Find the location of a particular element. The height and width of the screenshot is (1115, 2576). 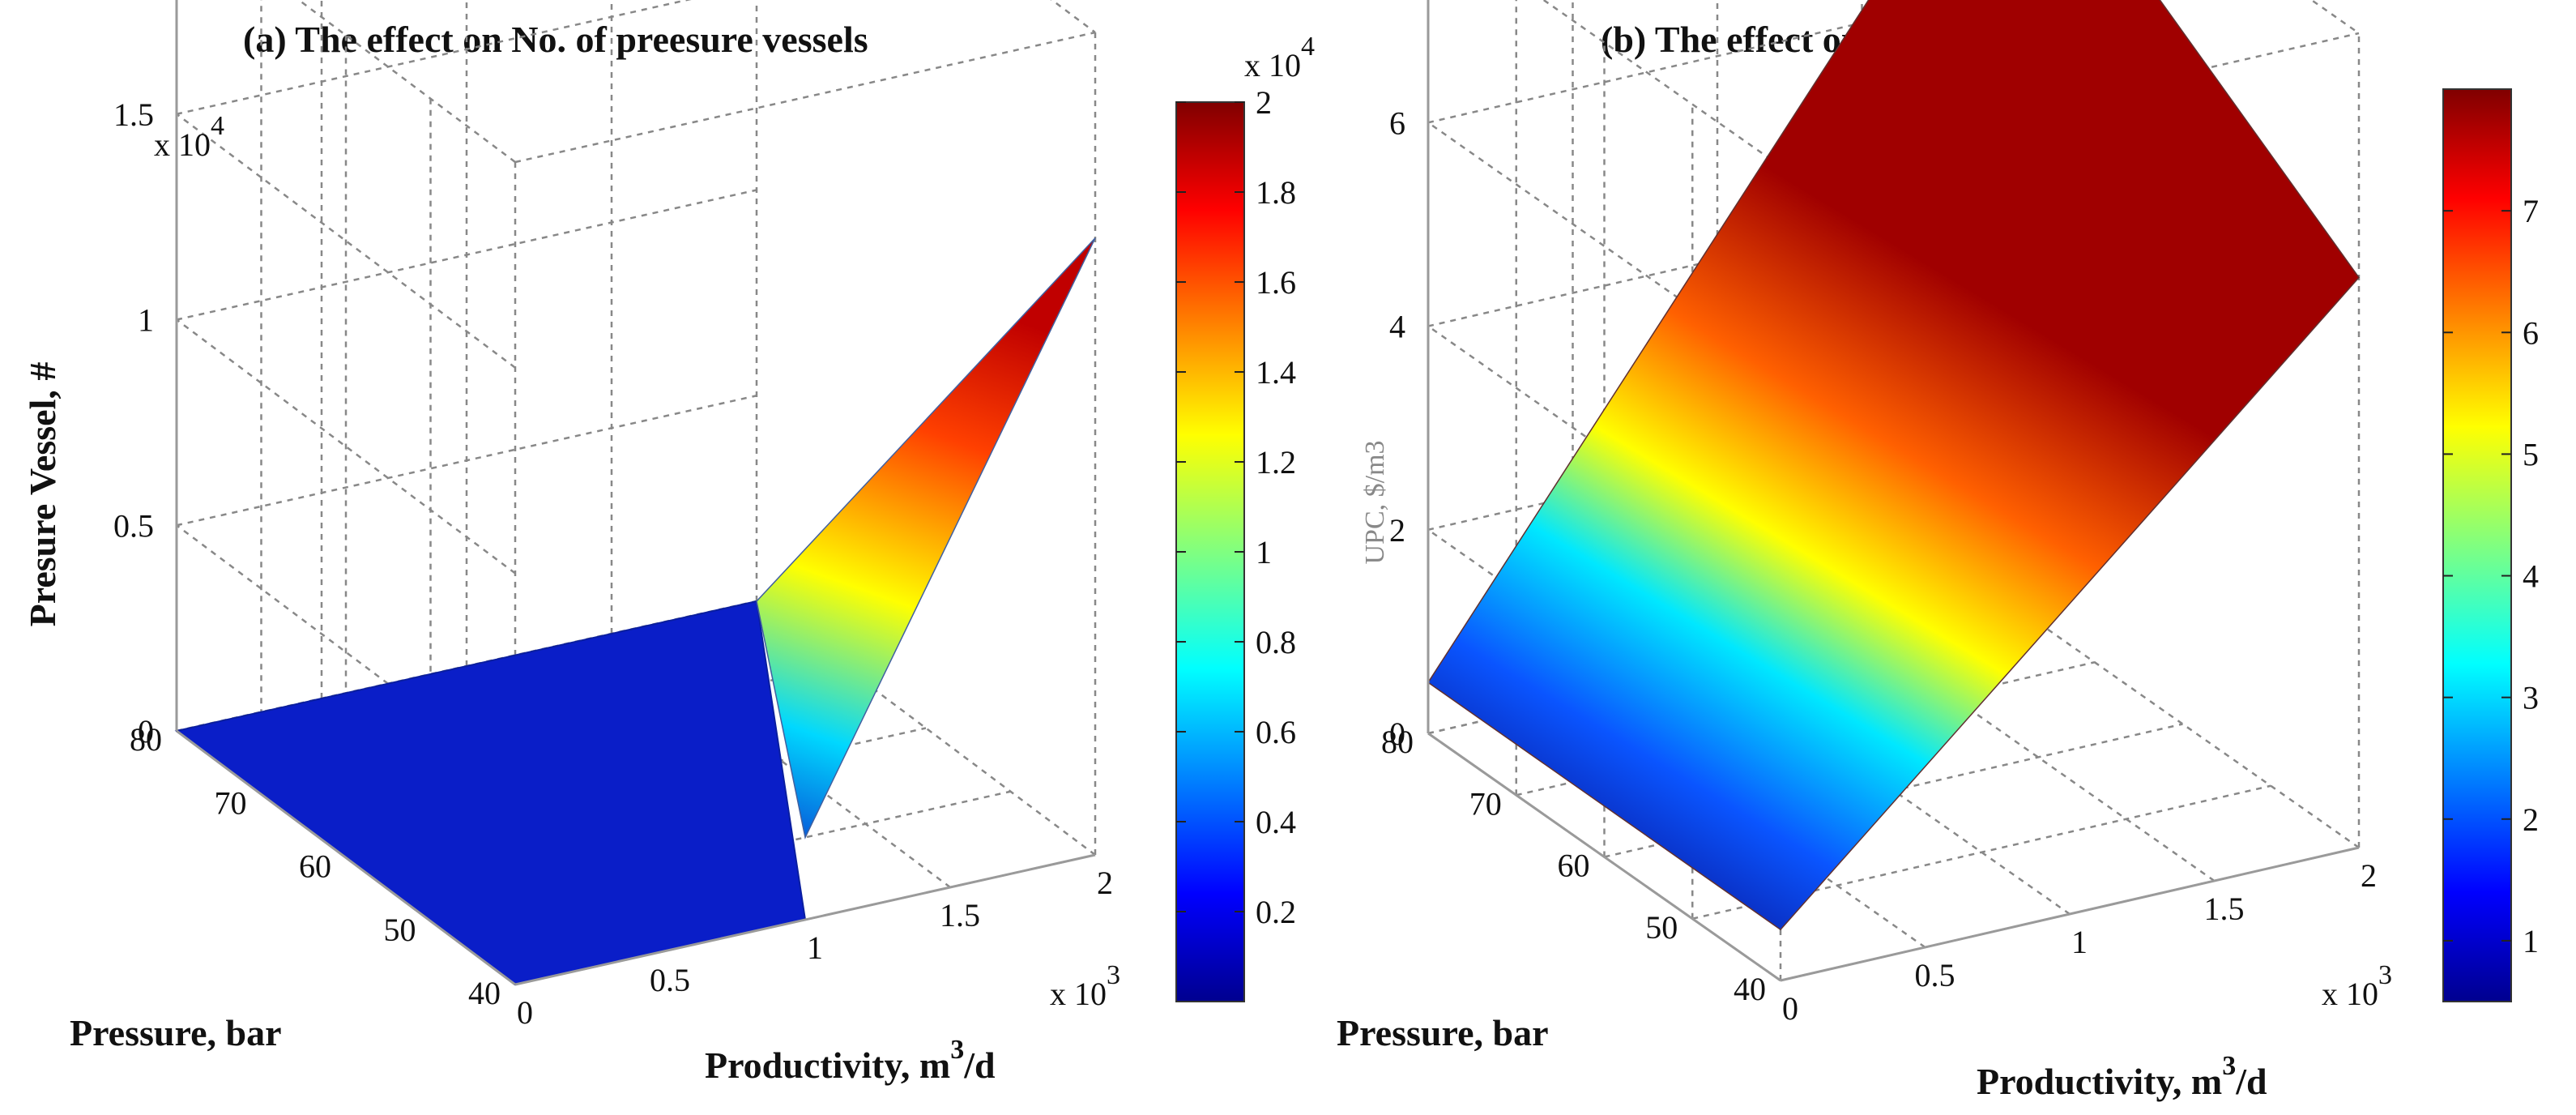

x-axis-label-b: Productivity, m3/d is located at coordinates (2122, 1076).